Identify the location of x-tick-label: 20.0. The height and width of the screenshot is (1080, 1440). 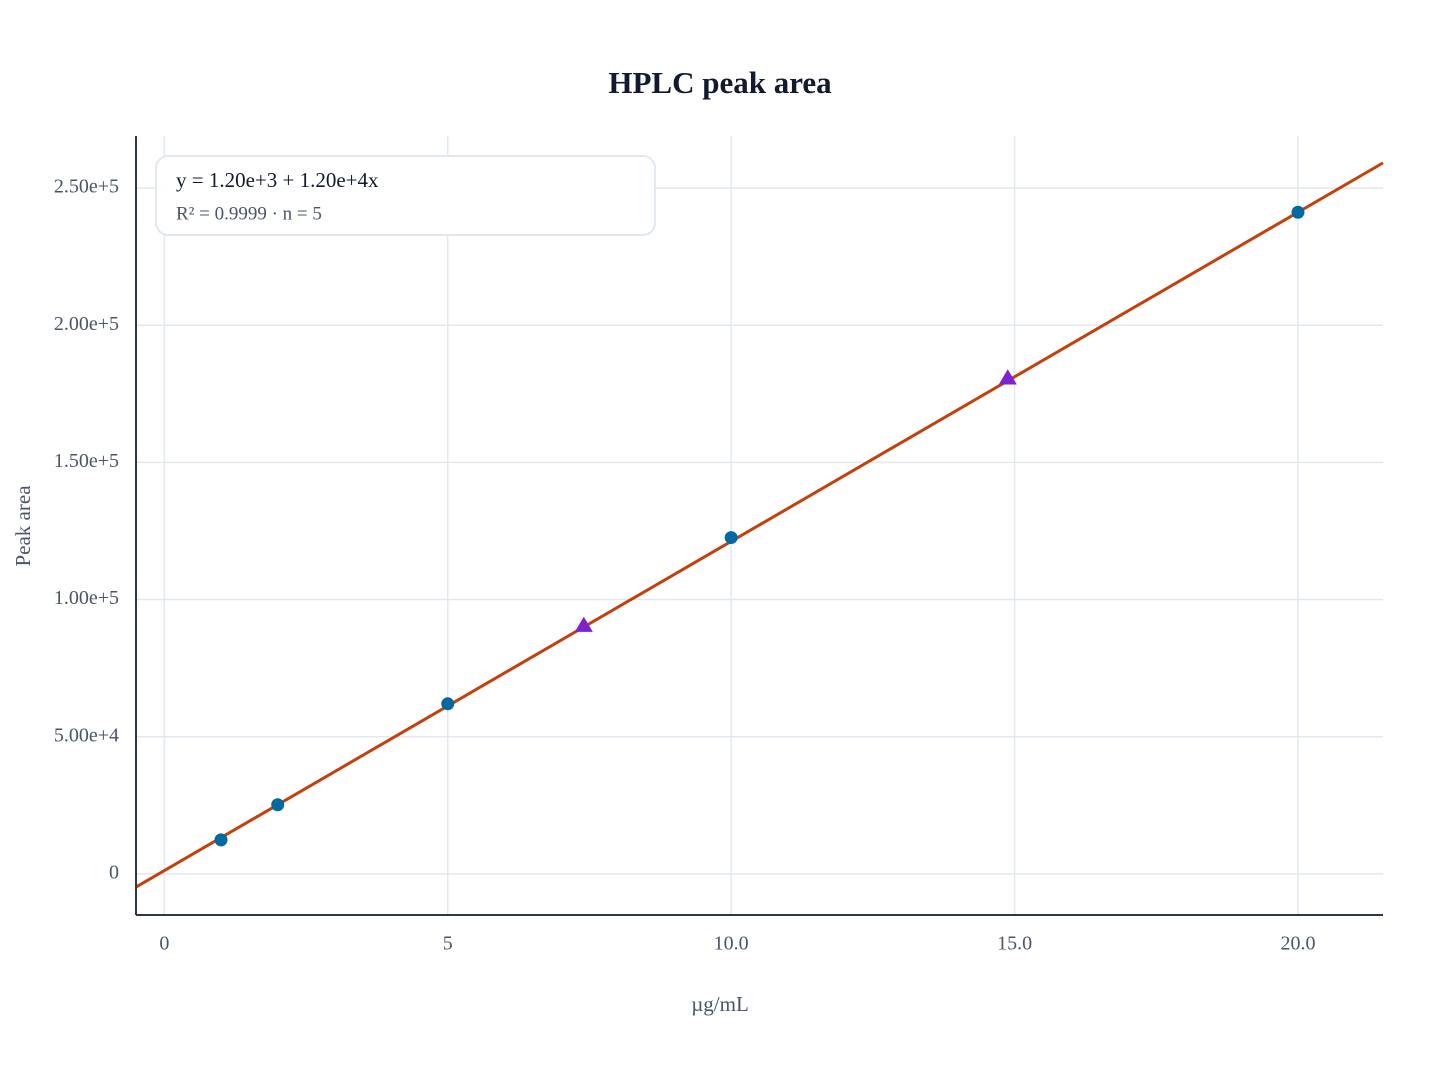
(1297, 944).